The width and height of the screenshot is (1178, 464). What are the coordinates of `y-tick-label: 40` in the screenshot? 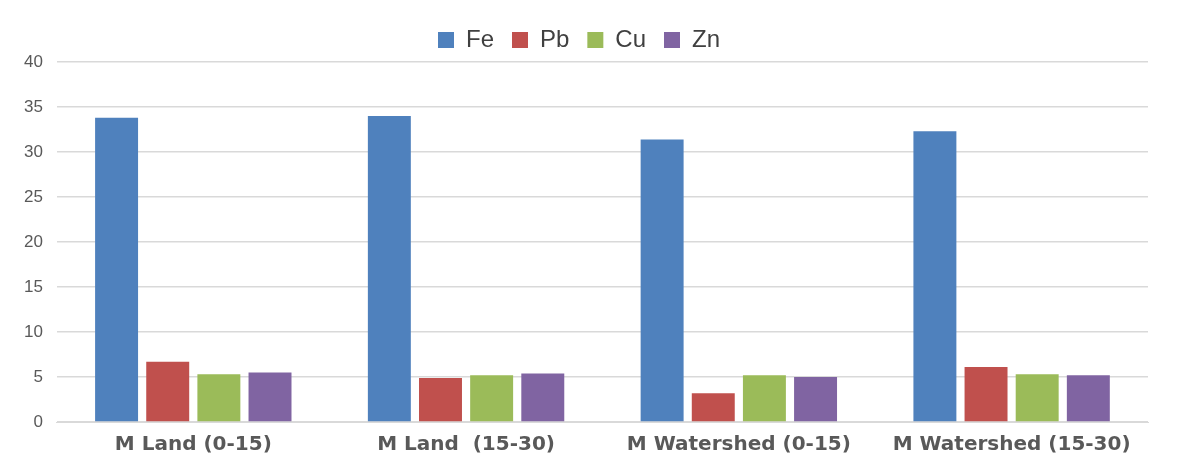 It's located at (33, 61).